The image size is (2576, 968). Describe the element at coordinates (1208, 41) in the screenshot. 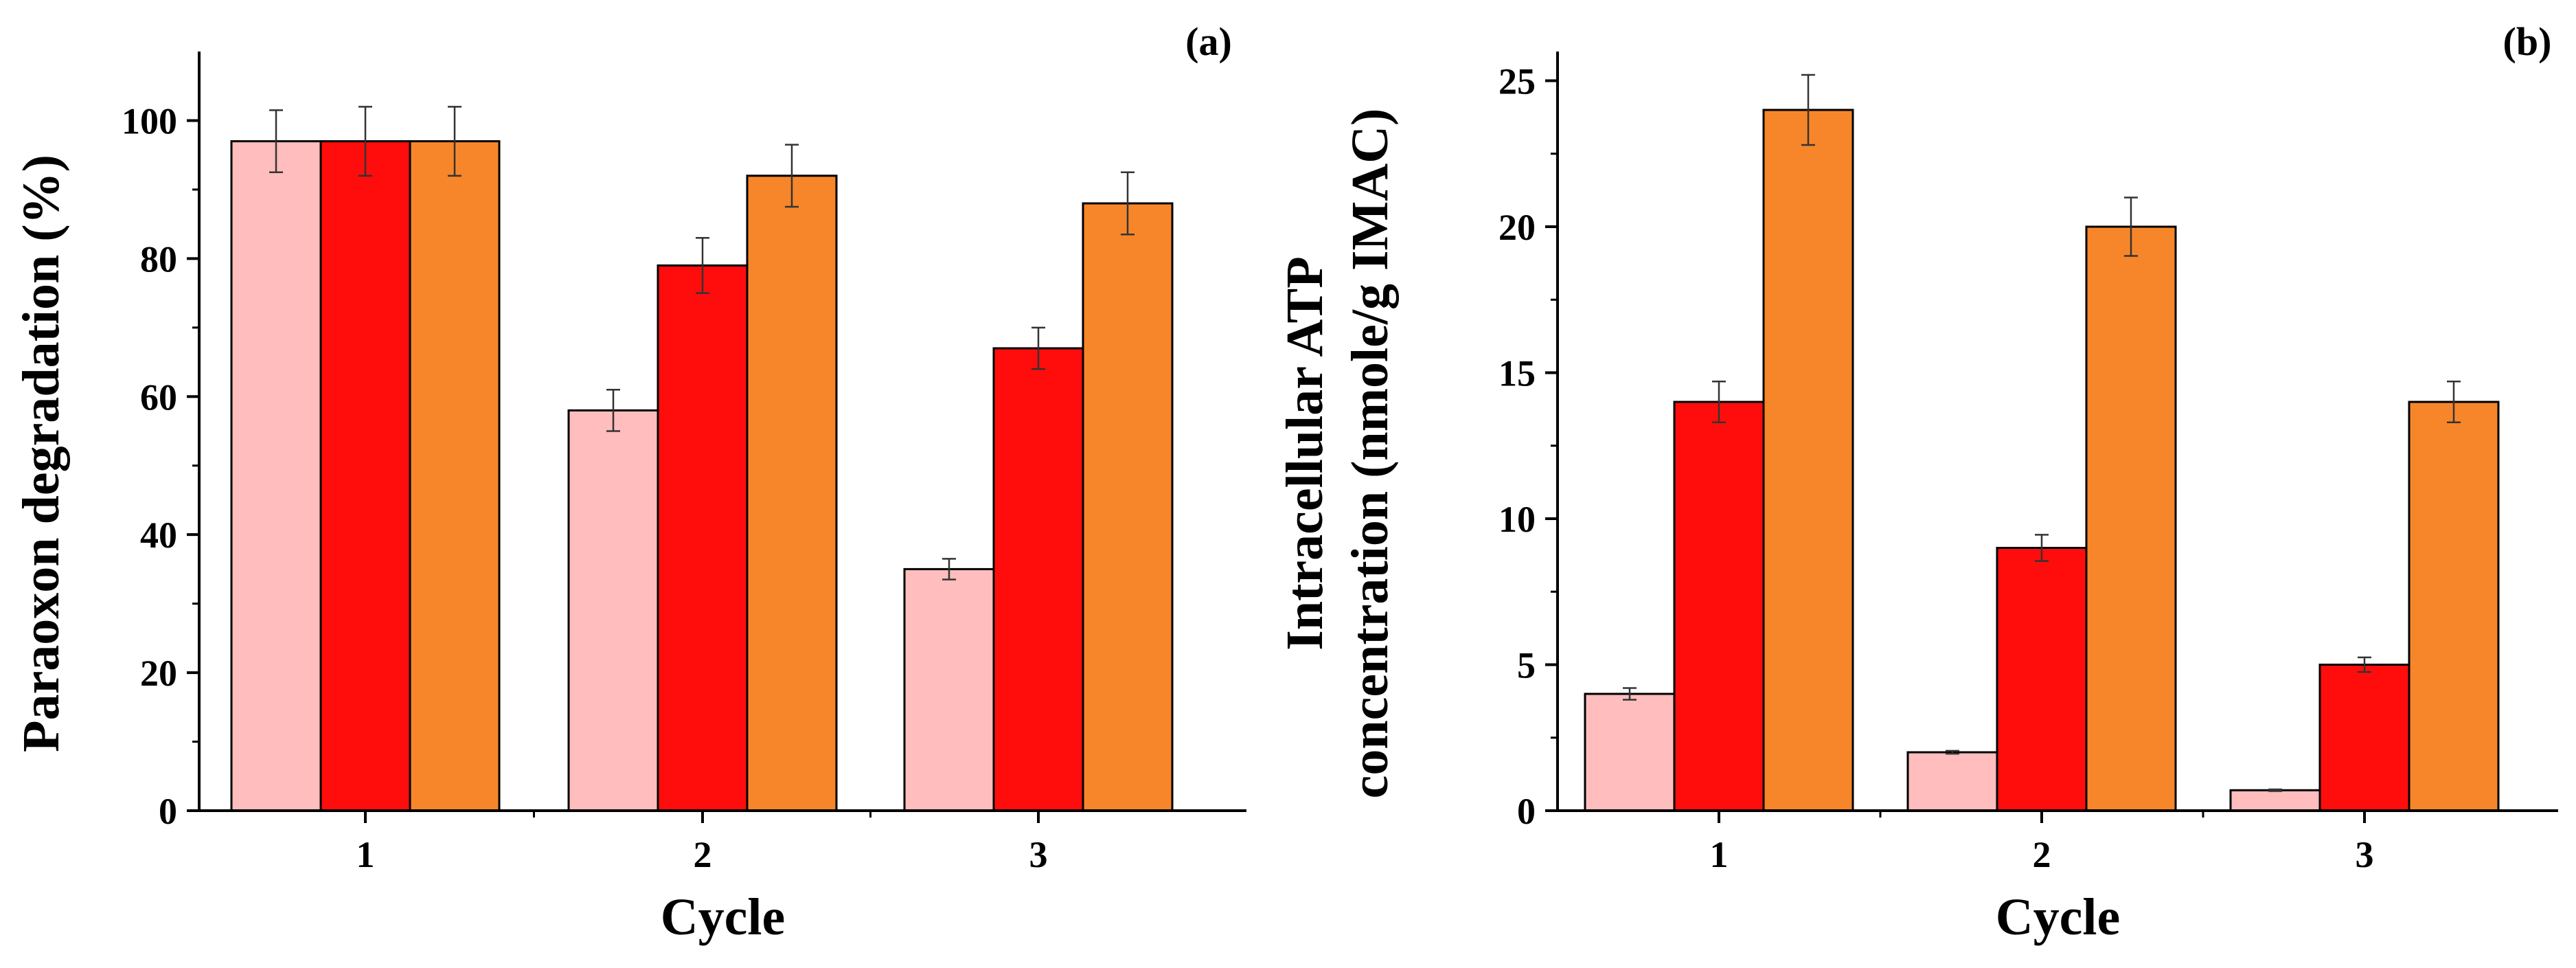

I see `panel-label: (a)` at that location.